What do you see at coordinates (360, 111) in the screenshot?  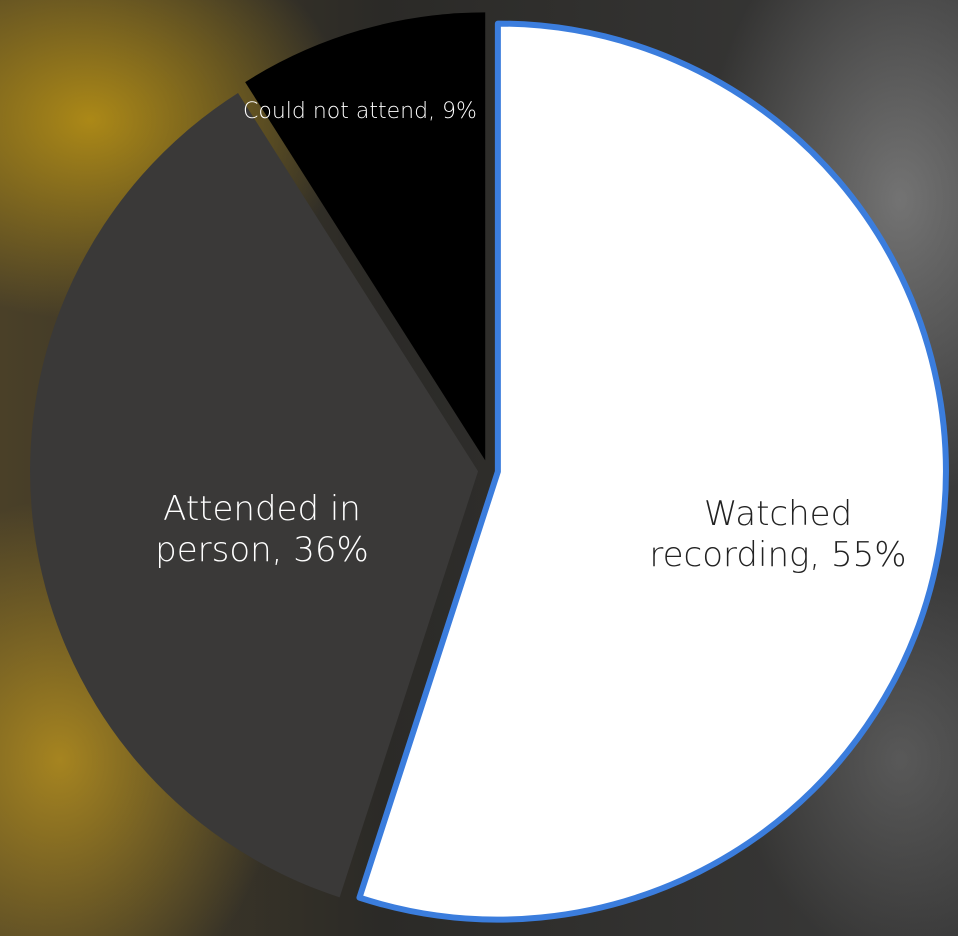 I see `data-label: Could not attend, 9%` at bounding box center [360, 111].